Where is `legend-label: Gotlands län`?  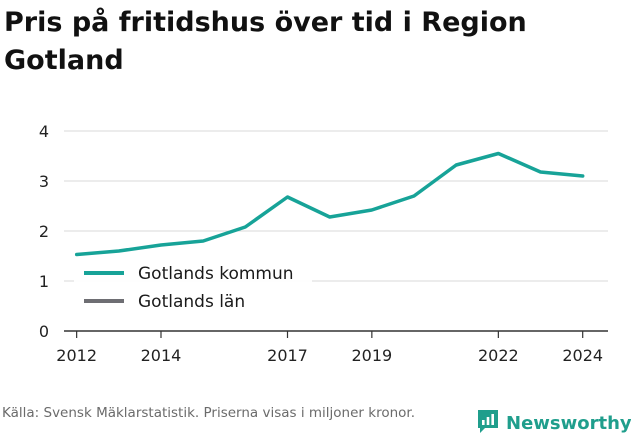 legend-label: Gotlands län is located at coordinates (191, 302).